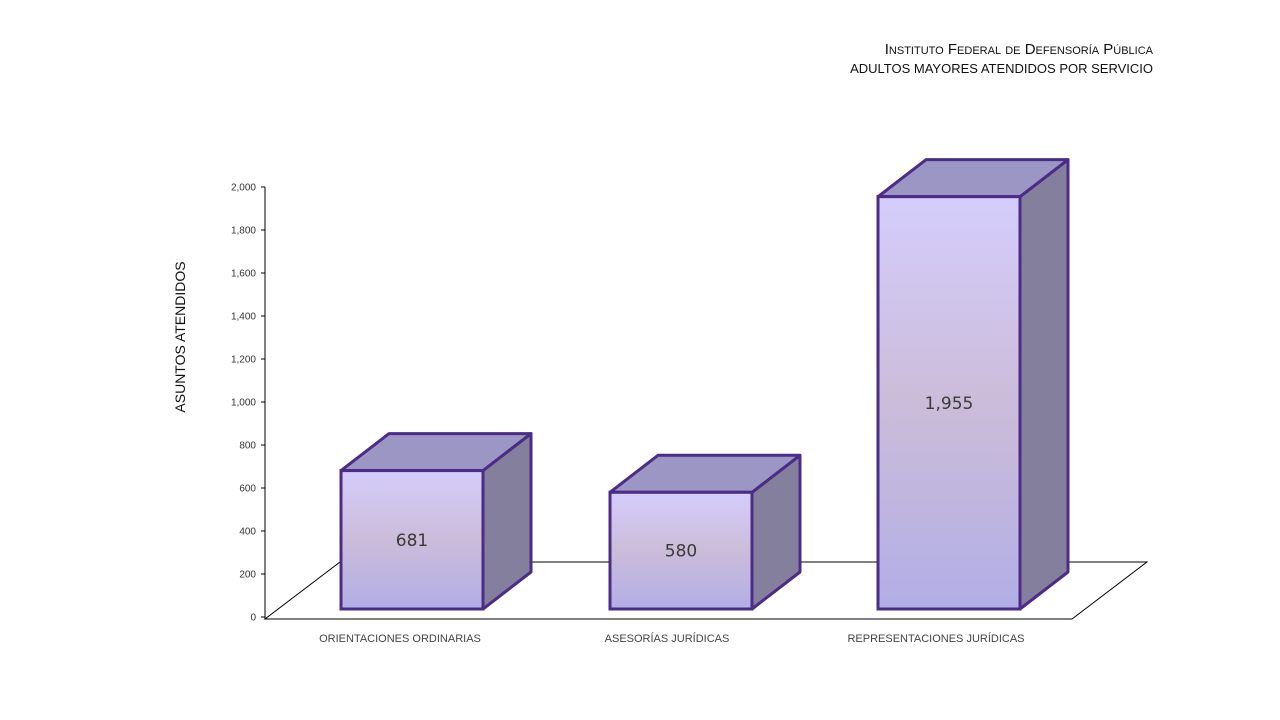  I want to click on bar-data-label: 580, so click(681, 552).